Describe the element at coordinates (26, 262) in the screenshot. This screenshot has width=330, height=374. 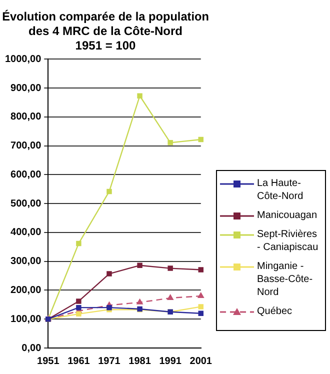
I see `y-tick-label: 300,00` at that location.